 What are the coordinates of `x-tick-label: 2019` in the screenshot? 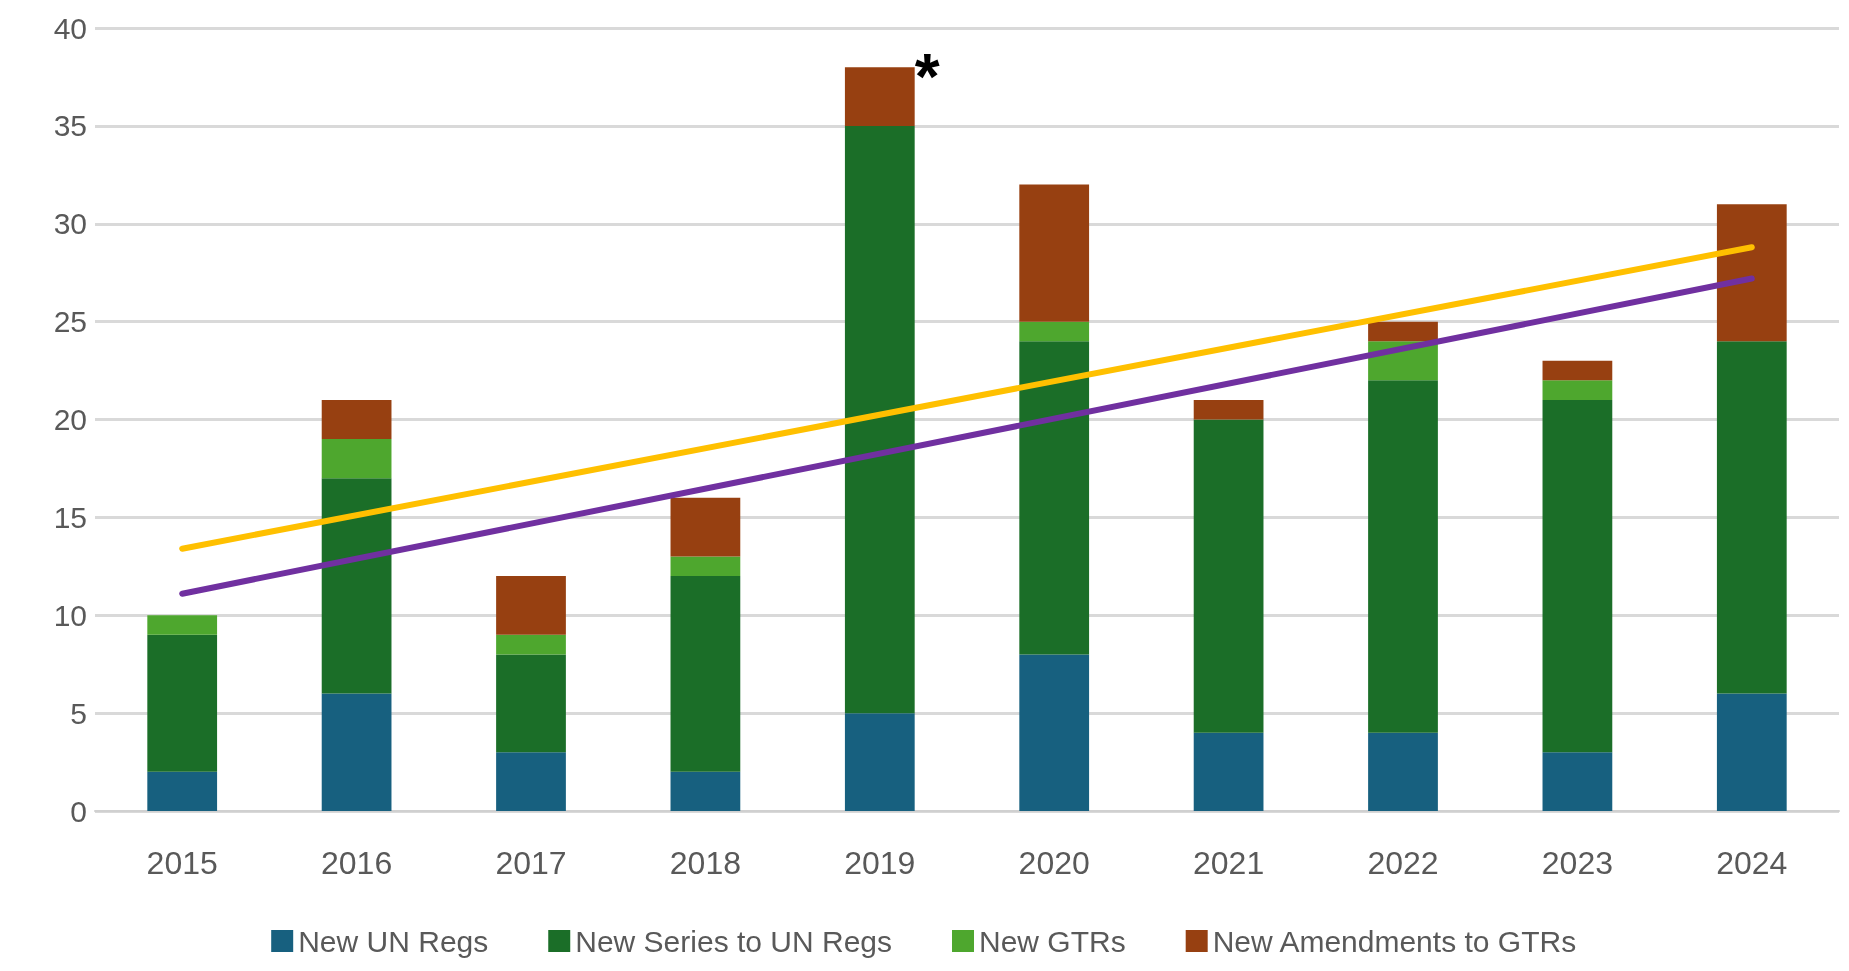 It's located at (880, 863).